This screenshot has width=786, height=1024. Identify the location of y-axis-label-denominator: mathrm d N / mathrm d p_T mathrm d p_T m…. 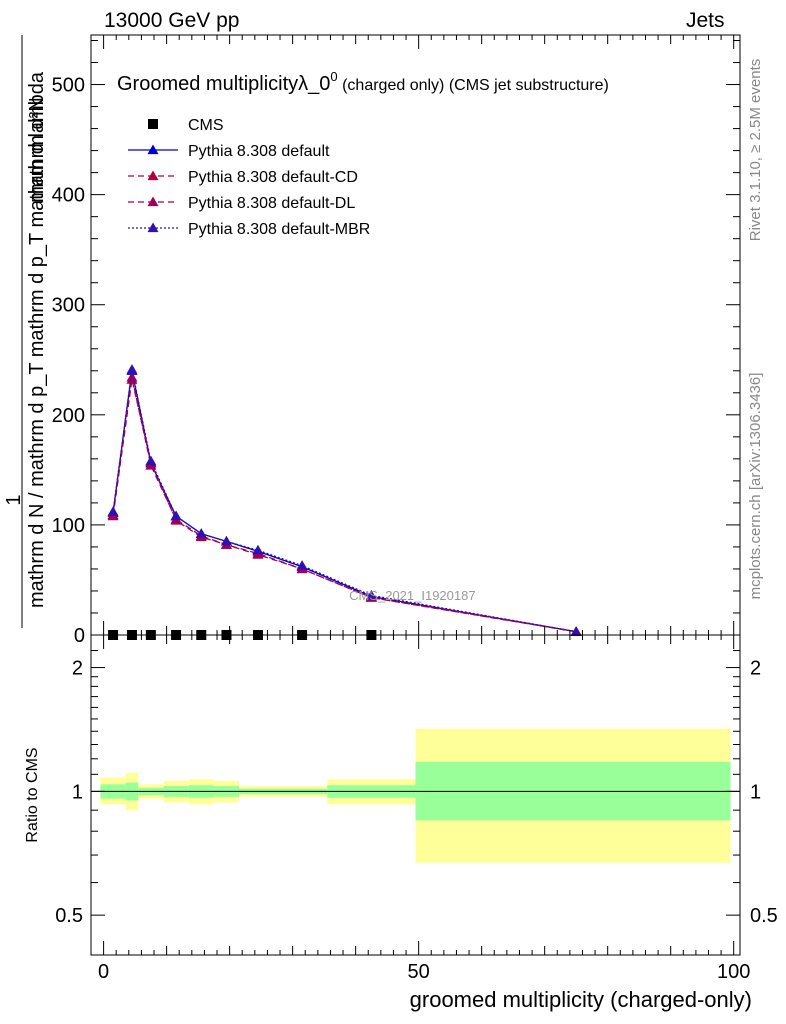
(37, 339).